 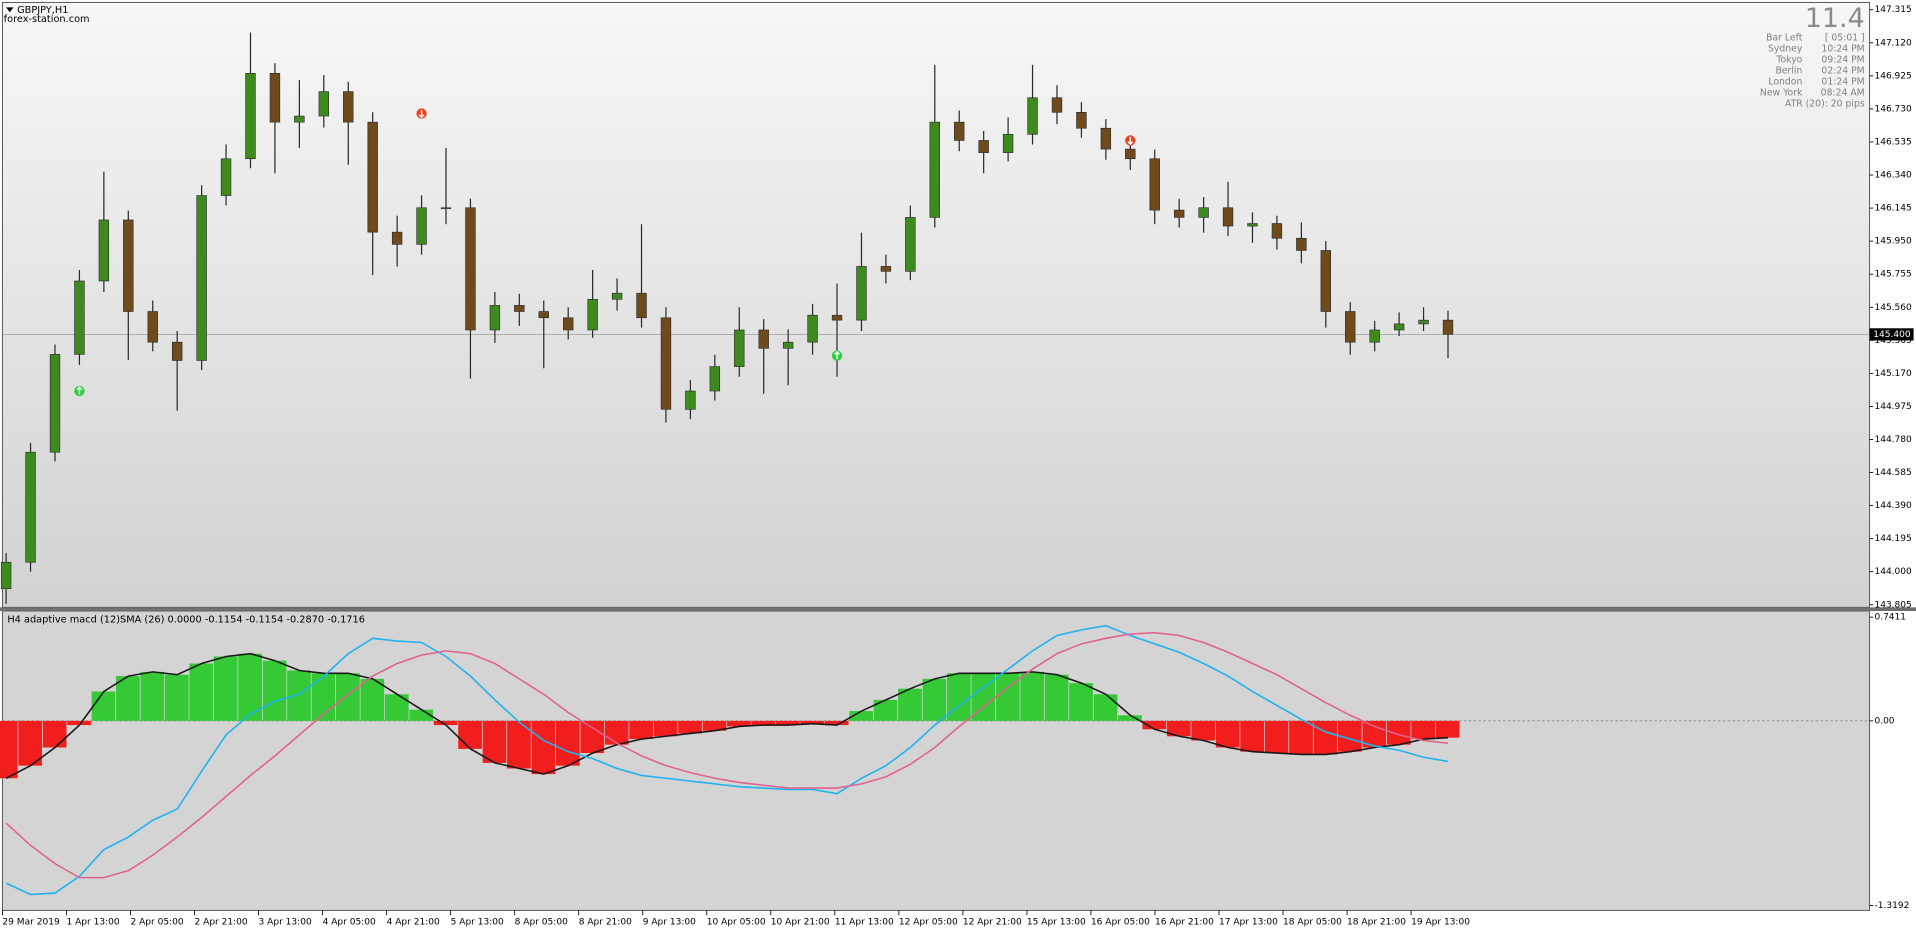 I want to click on x-tick-label: 4 Apr 21:00, so click(x=413, y=923).